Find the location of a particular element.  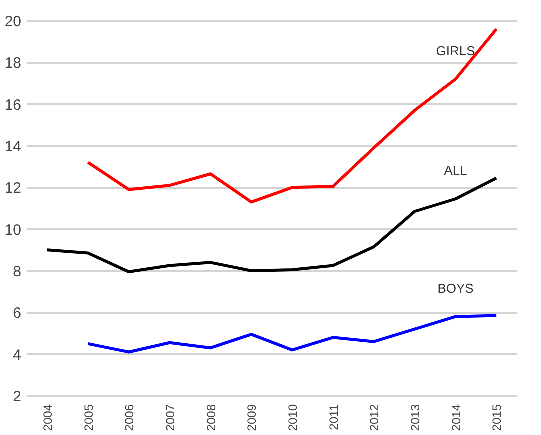

y-tick-label: 20 is located at coordinates (13, 22).